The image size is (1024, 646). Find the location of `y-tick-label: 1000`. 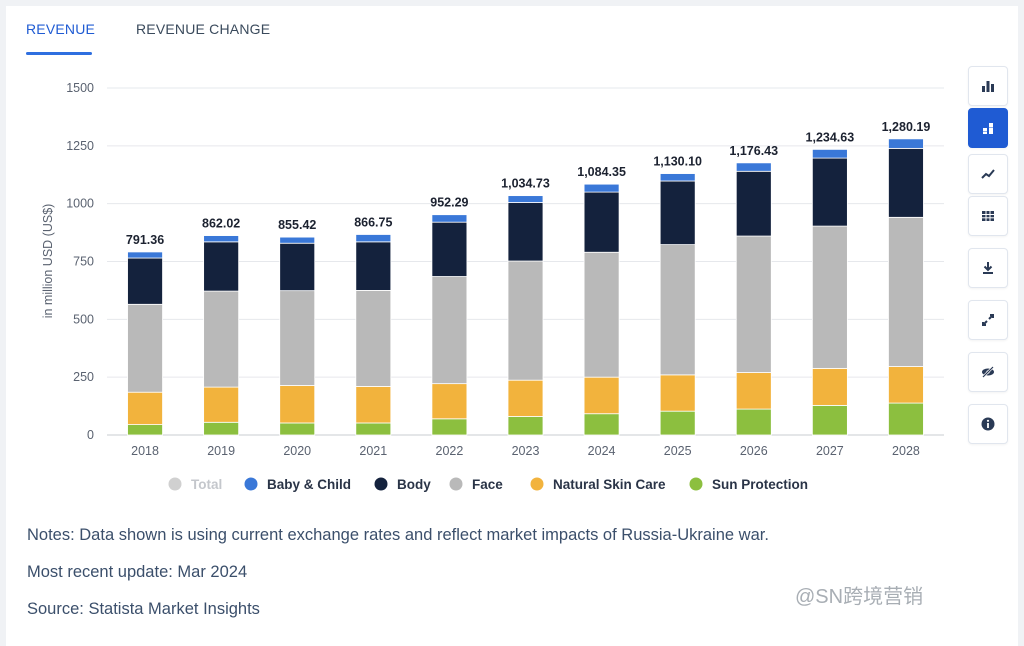

y-tick-label: 1000 is located at coordinates (80, 204).